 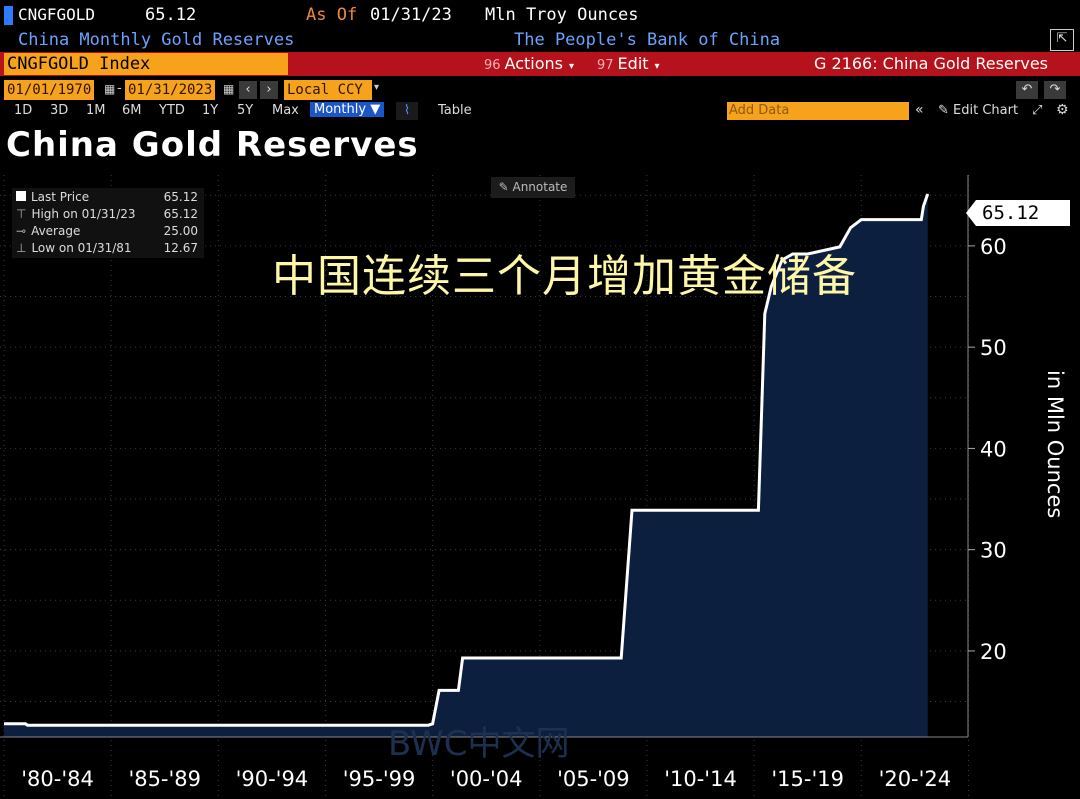 What do you see at coordinates (248, 90) in the screenshot?
I see `prev-arrow-icon: ‹` at bounding box center [248, 90].